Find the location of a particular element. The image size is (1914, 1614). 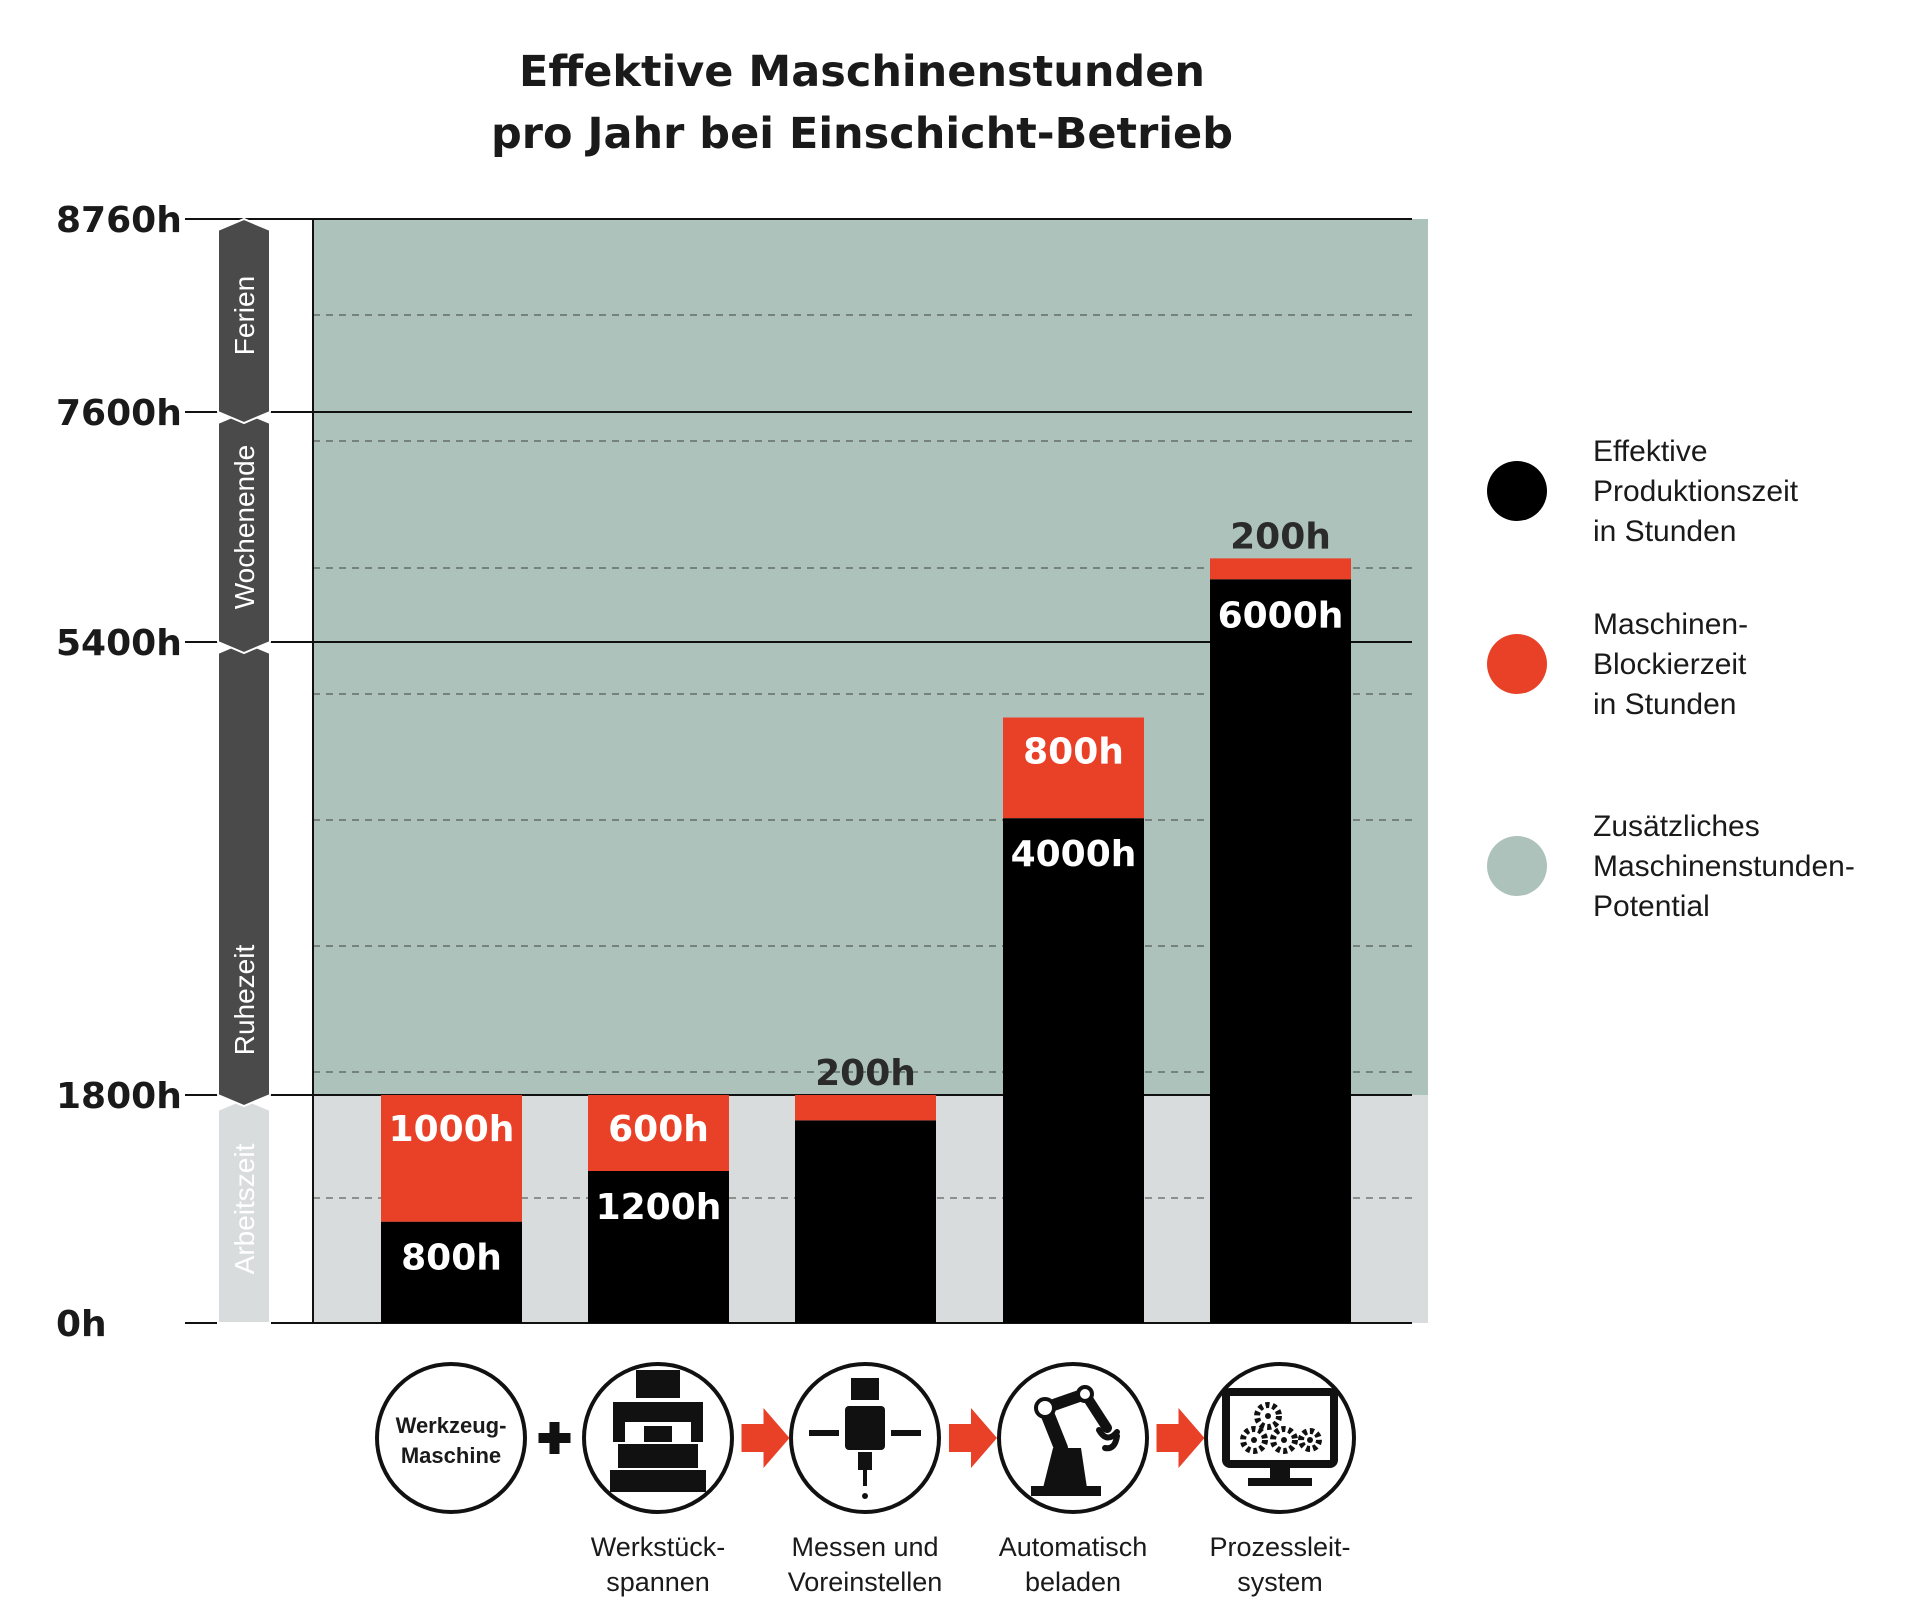

probe-right is located at coordinates (906, 1433).